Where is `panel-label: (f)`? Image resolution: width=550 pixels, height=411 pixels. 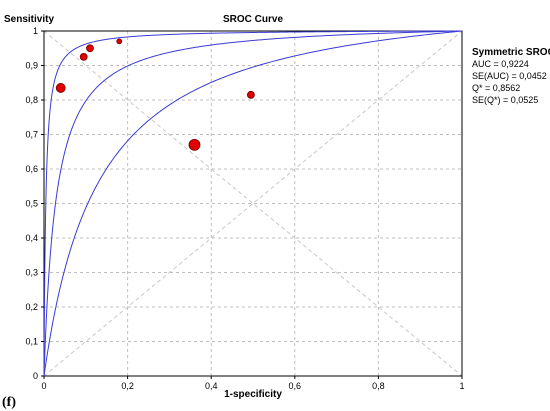 panel-label: (f) is located at coordinates (9, 402).